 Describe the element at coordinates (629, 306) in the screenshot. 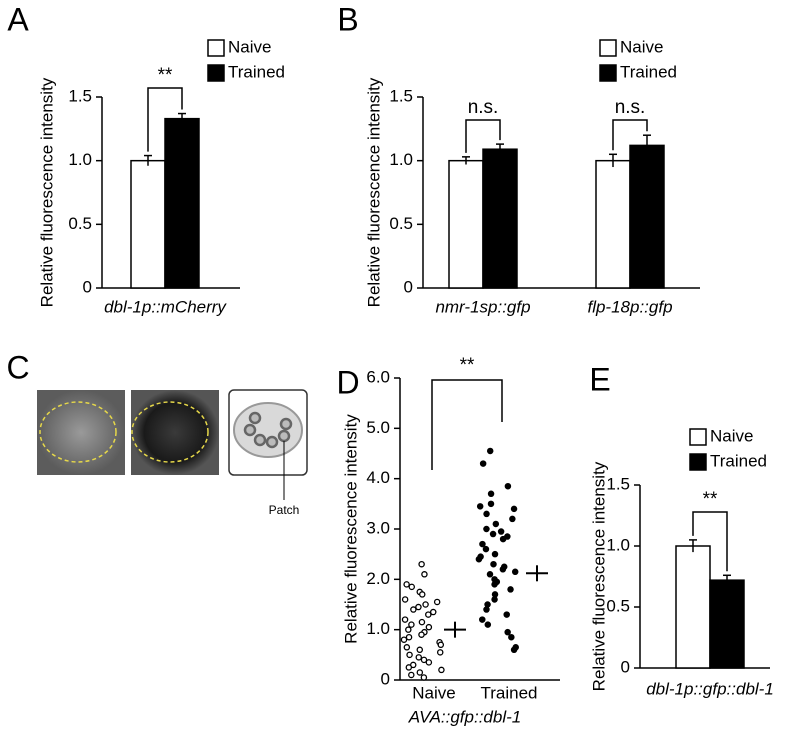

I see `x-tick-label: flp-18p::gfp` at that location.